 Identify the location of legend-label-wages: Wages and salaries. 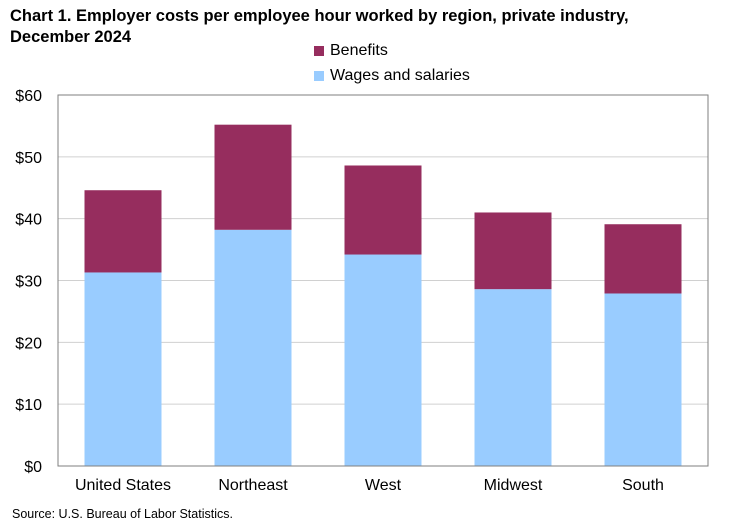
(400, 75).